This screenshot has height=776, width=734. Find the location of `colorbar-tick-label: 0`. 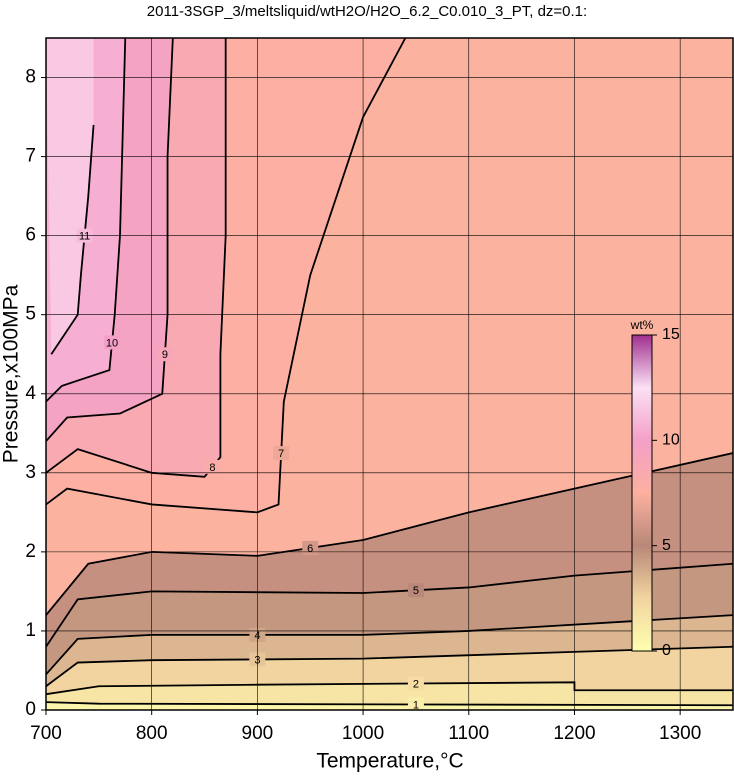

colorbar-tick-label: 0 is located at coordinates (666, 650).